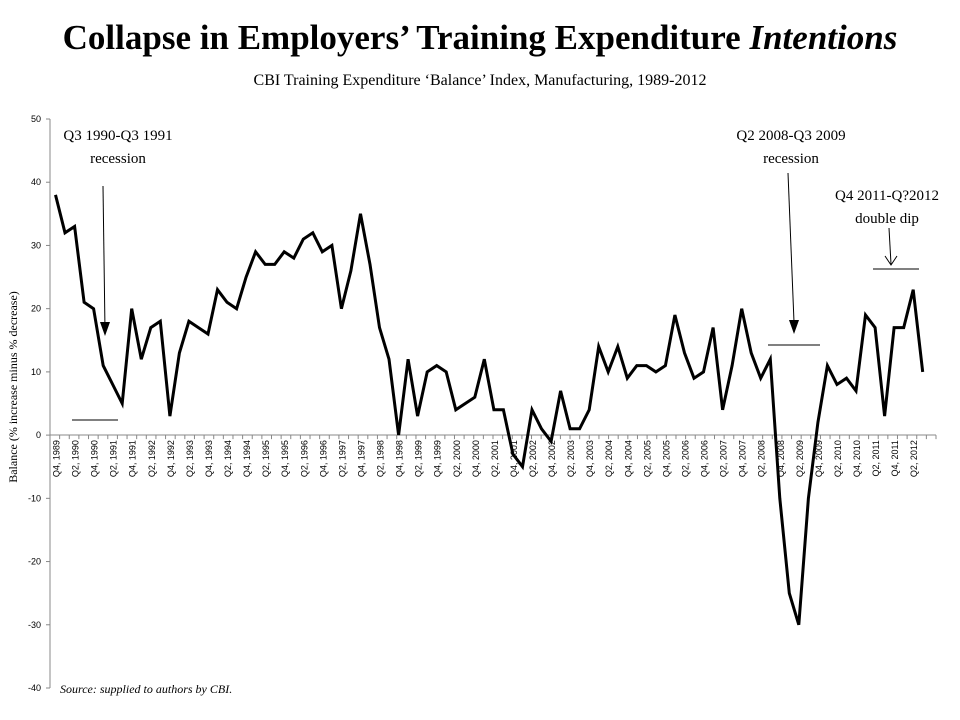 The width and height of the screenshot is (960, 720). What do you see at coordinates (533, 458) in the screenshot?
I see `x-tick-label: Q2, 2002` at bounding box center [533, 458].